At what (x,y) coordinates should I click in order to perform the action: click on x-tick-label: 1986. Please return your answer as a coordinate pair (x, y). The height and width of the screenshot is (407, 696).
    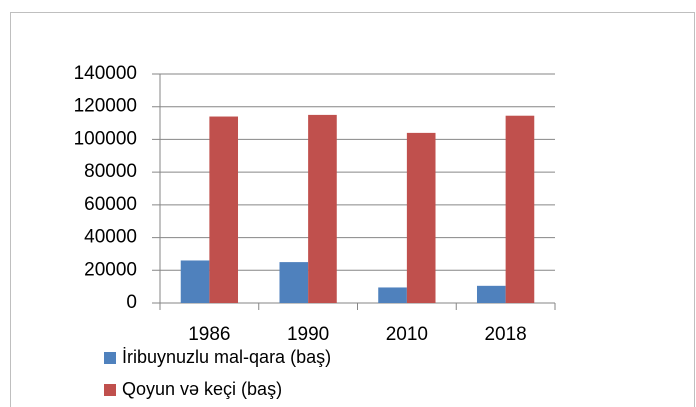
    Looking at the image, I should click on (209, 334).